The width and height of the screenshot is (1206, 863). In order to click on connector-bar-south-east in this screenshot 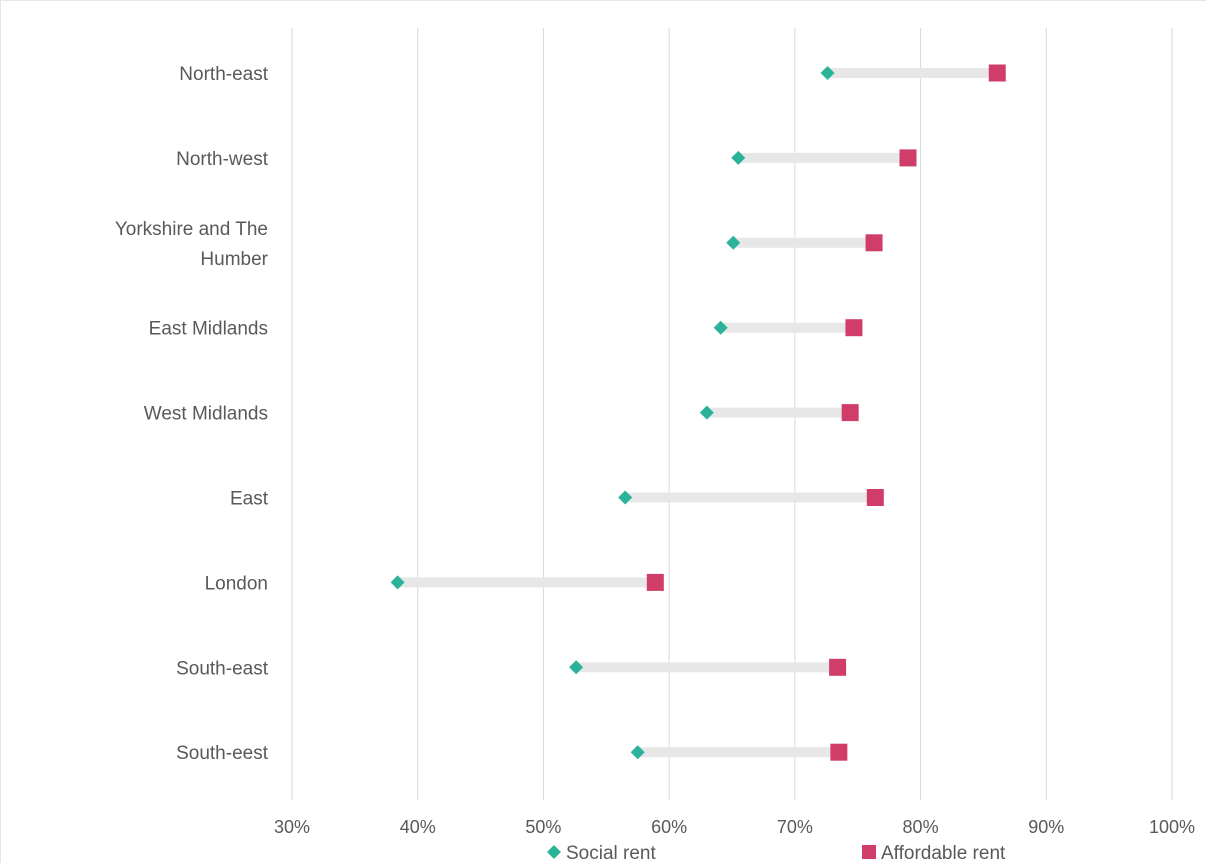, I will do `click(707, 667)`.